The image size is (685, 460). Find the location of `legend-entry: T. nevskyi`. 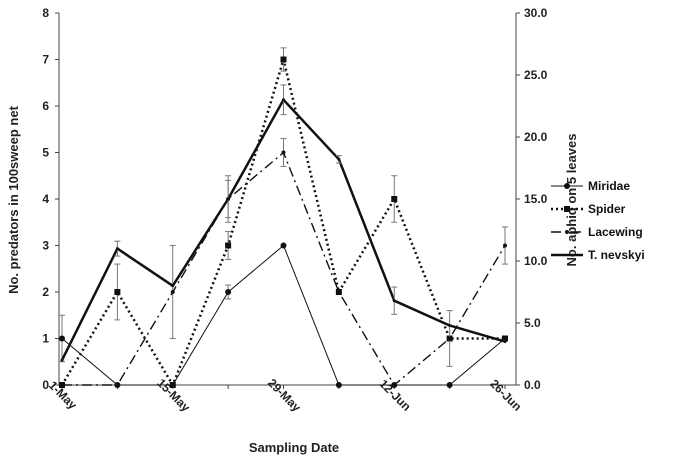

legend-entry: T. nevskyi is located at coordinates (598, 255).